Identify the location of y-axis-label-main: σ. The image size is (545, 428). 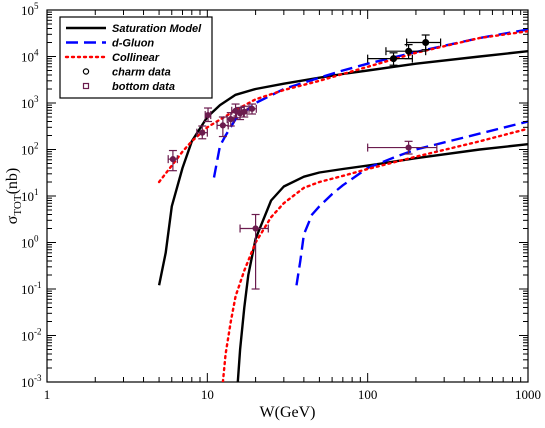
(12, 219).